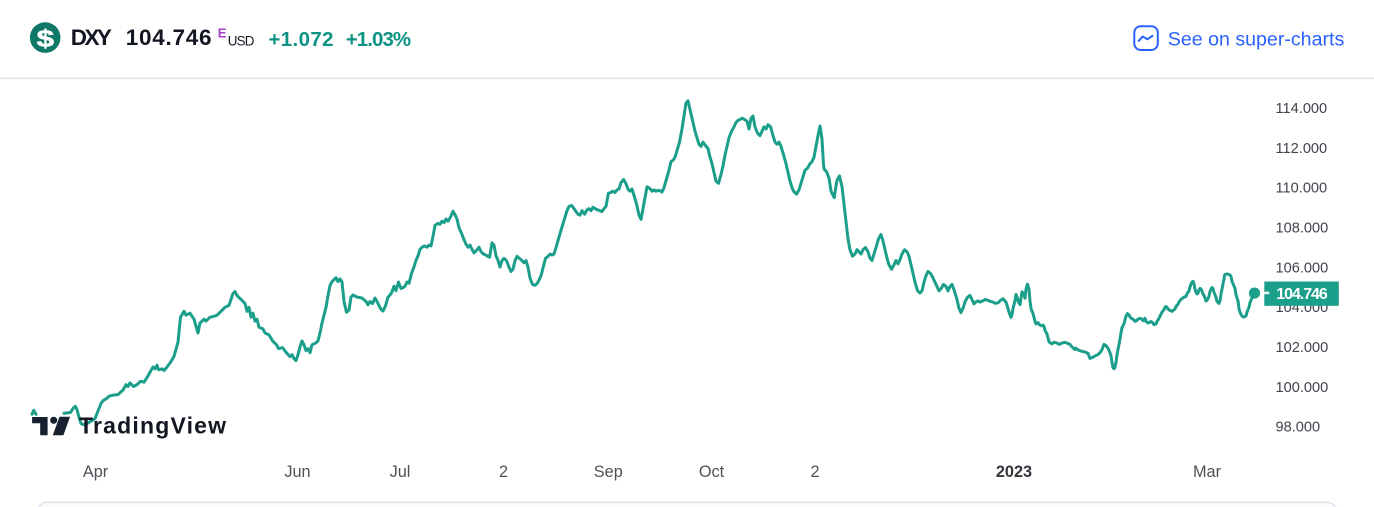  What do you see at coordinates (241, 41) in the screenshot?
I see `svg-text: USD` at bounding box center [241, 41].